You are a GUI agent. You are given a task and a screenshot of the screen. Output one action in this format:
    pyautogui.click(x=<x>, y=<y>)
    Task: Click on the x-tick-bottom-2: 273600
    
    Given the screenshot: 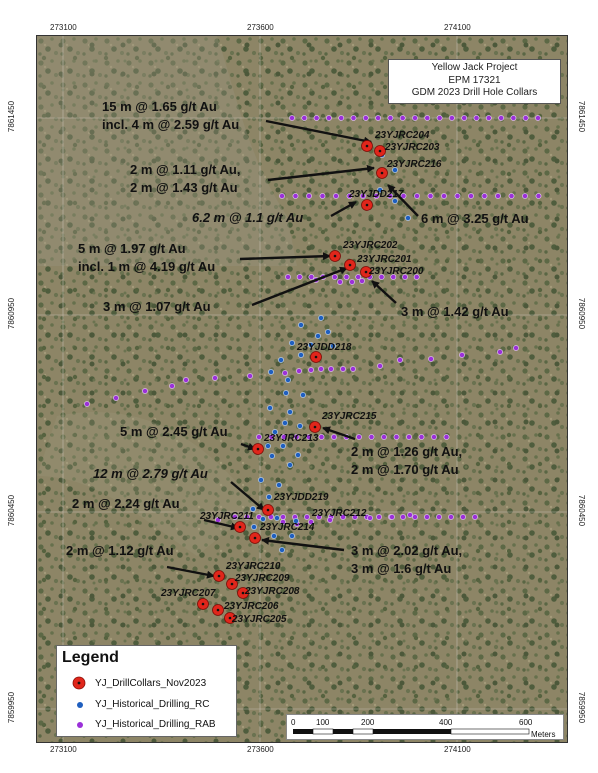 What is the action you would take?
    pyautogui.click(x=260, y=749)
    